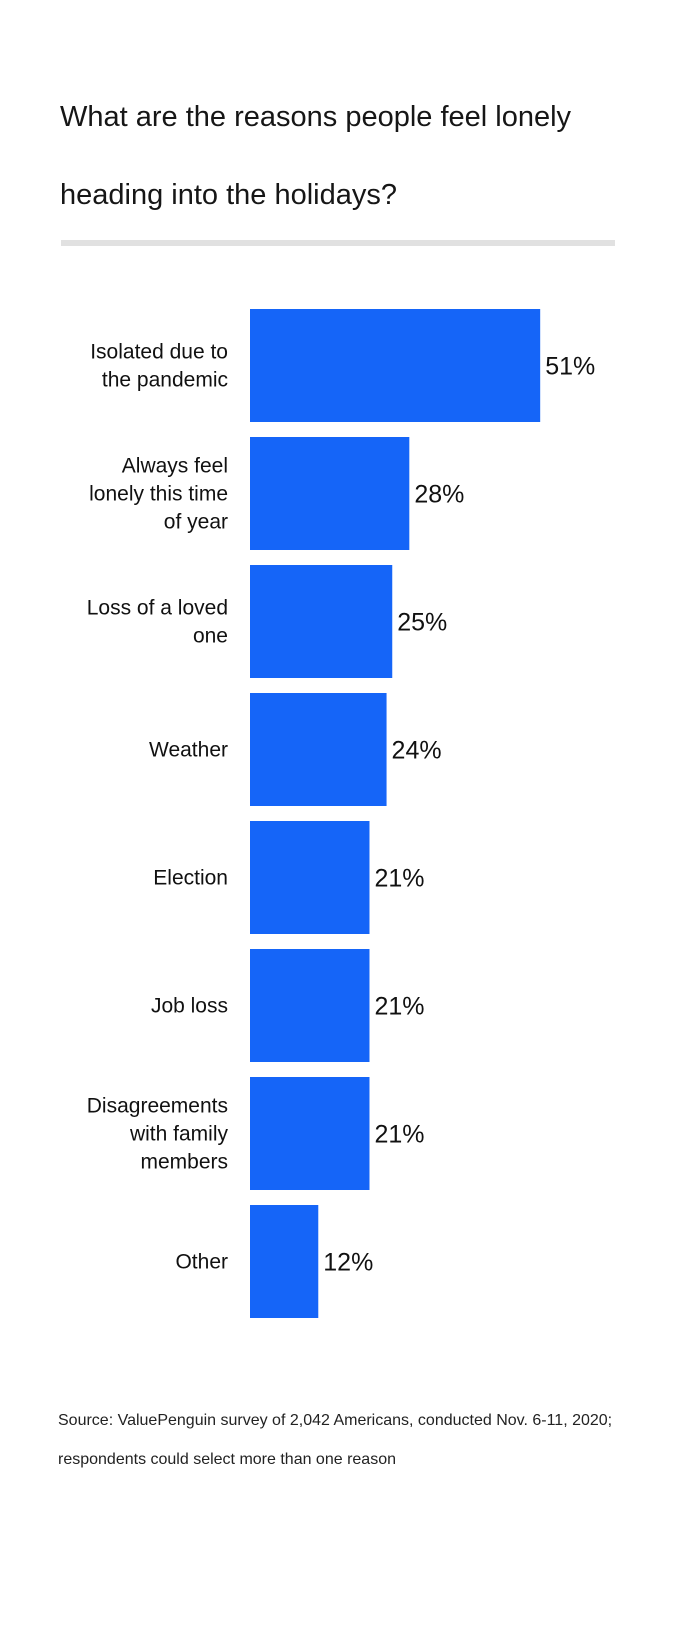 The height and width of the screenshot is (1632, 700). Describe the element at coordinates (188, 750) in the screenshot. I see `category-label-3: Weather` at that location.